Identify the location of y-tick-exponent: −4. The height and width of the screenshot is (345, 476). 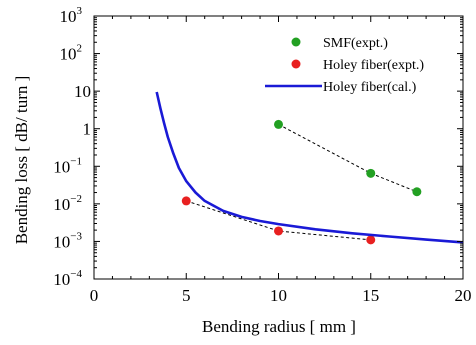
(76, 274).